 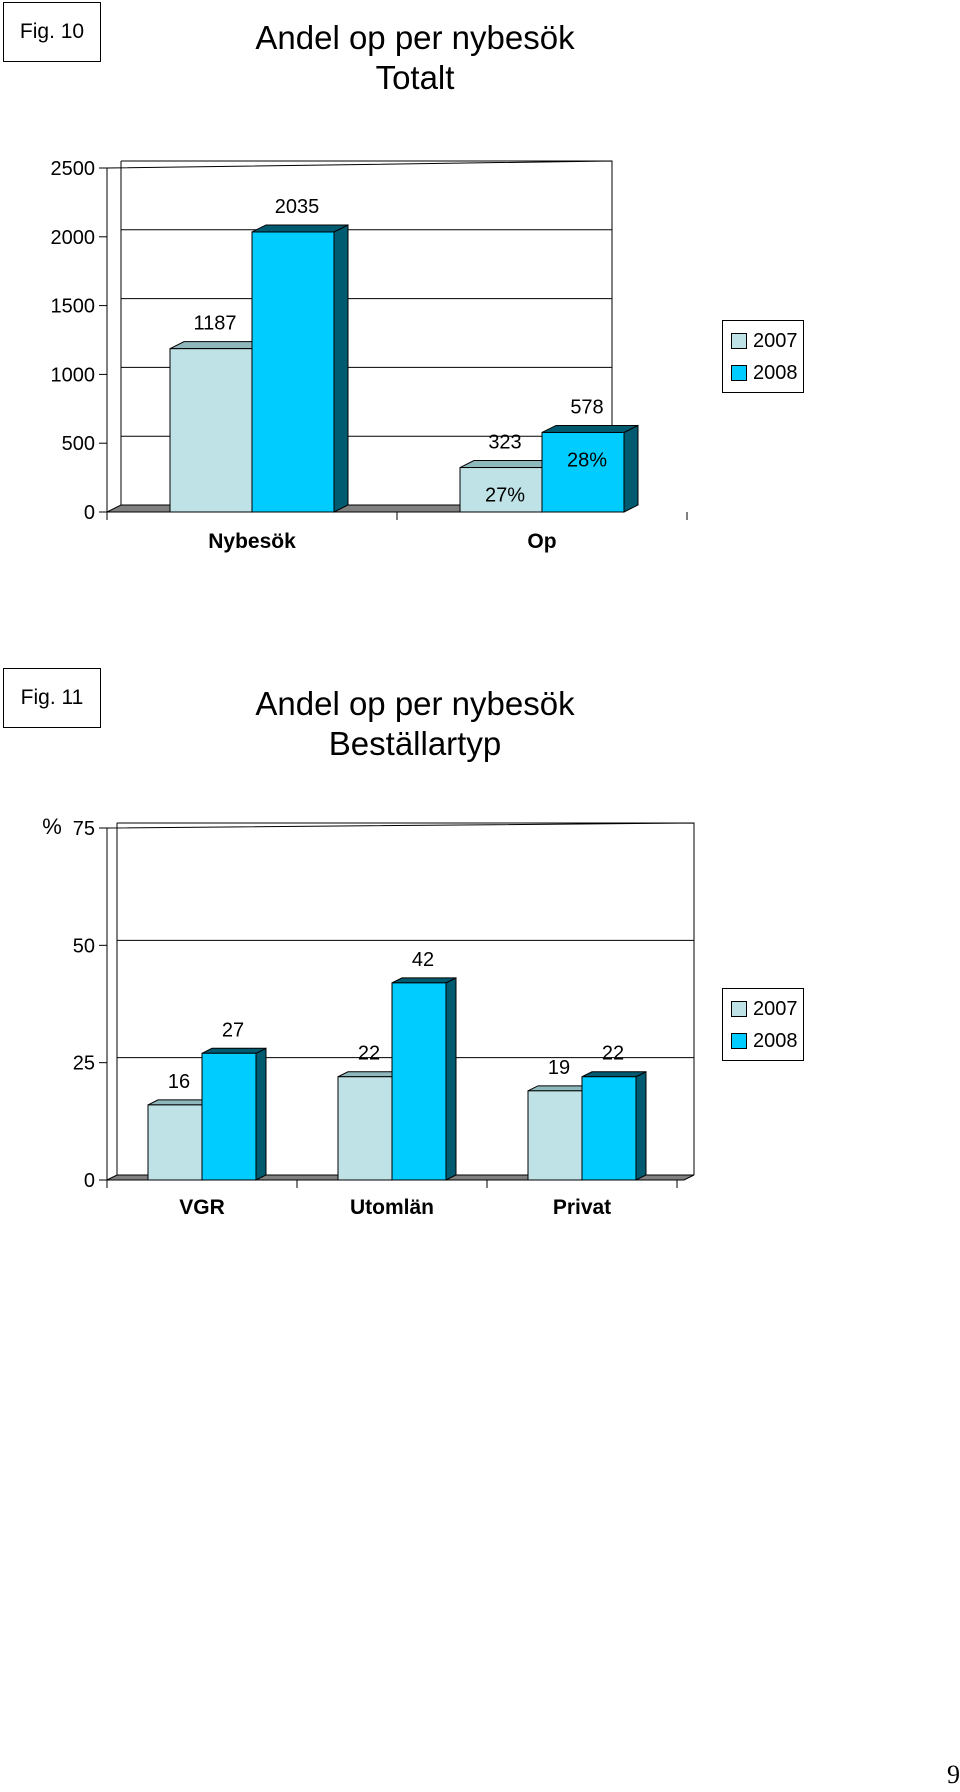 What do you see at coordinates (423, 960) in the screenshot?
I see `data-label: 42` at bounding box center [423, 960].